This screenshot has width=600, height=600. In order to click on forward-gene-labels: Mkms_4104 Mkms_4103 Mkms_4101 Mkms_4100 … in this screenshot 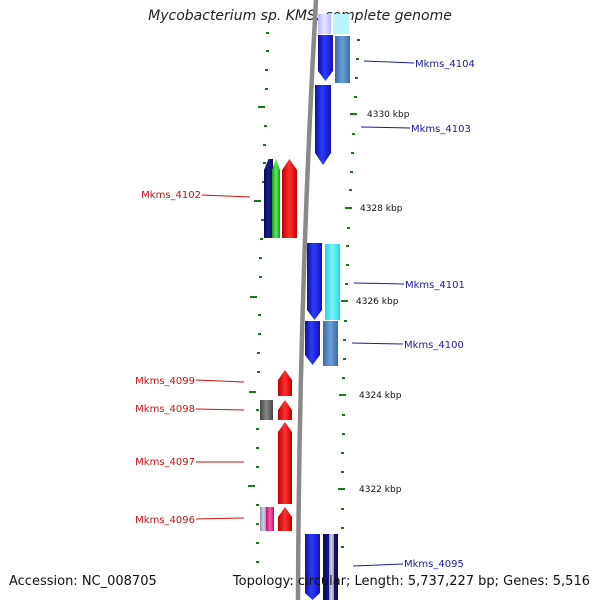, I will do `click(439, 314)`.